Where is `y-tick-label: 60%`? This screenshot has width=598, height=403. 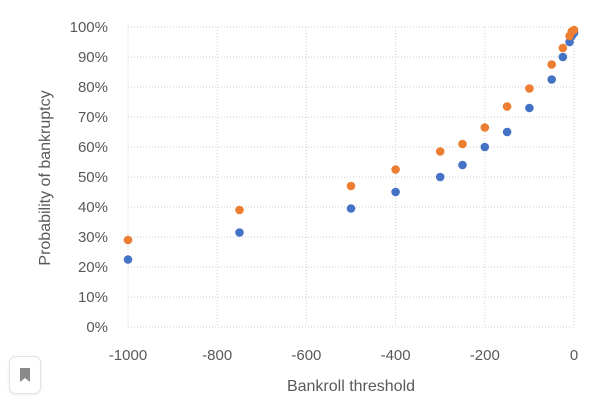 y-tick-label: 60% is located at coordinates (93, 147).